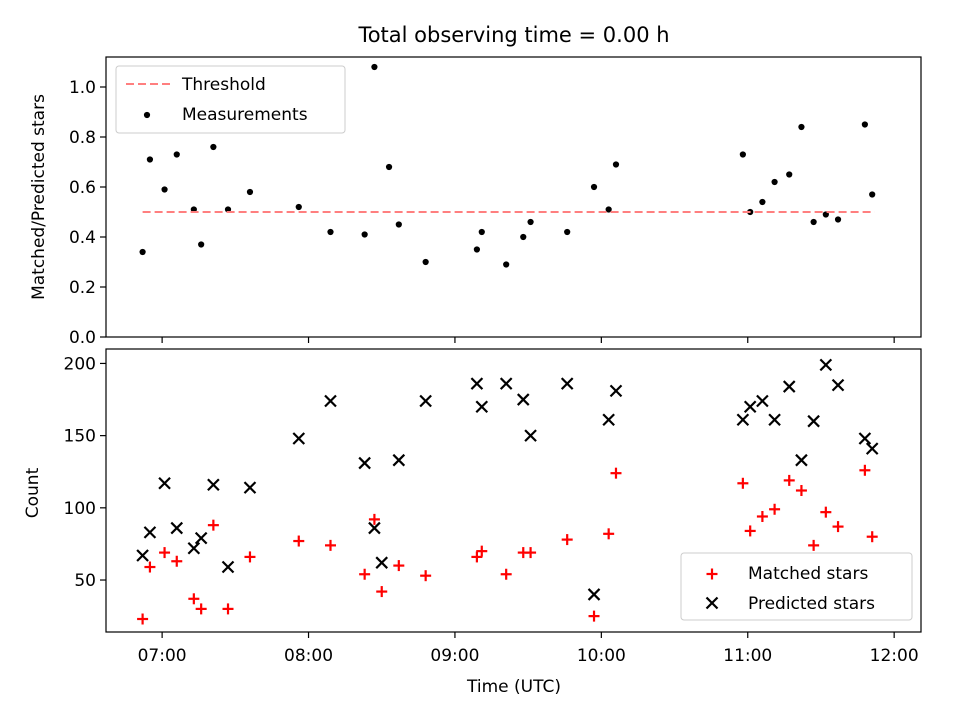 The width and height of the screenshot is (960, 720). I want to click on y-tick-label: 0.2, so click(82, 288).